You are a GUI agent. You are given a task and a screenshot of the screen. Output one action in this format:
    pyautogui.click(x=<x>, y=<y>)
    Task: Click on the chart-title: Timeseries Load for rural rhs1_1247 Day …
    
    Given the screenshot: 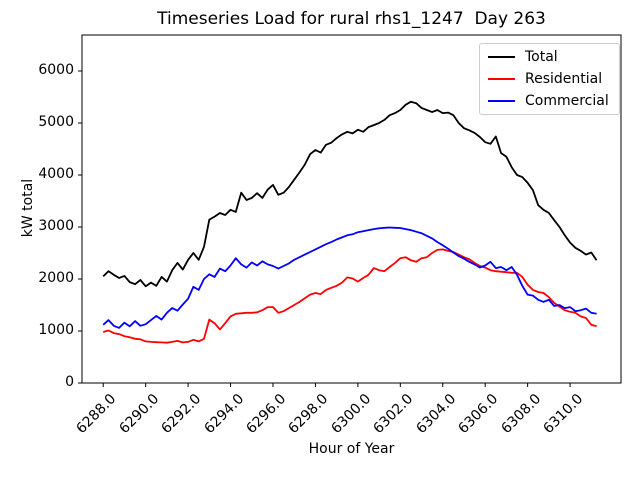 What is the action you would take?
    pyautogui.click(x=351, y=19)
    